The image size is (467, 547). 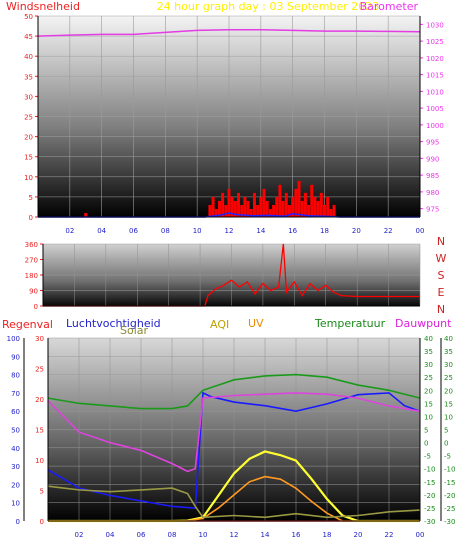 What do you see at coordinates (449, 509) in the screenshot?
I see `dewpoint-tick-label: -25` at bounding box center [449, 509].